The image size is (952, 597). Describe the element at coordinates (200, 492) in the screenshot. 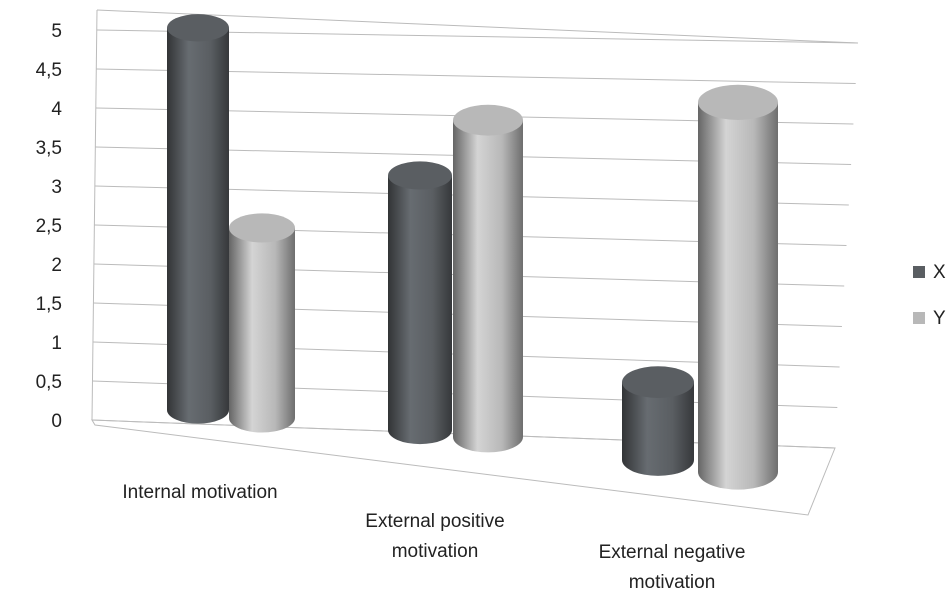

I see `x-tick-label: Internal motivation` at that location.